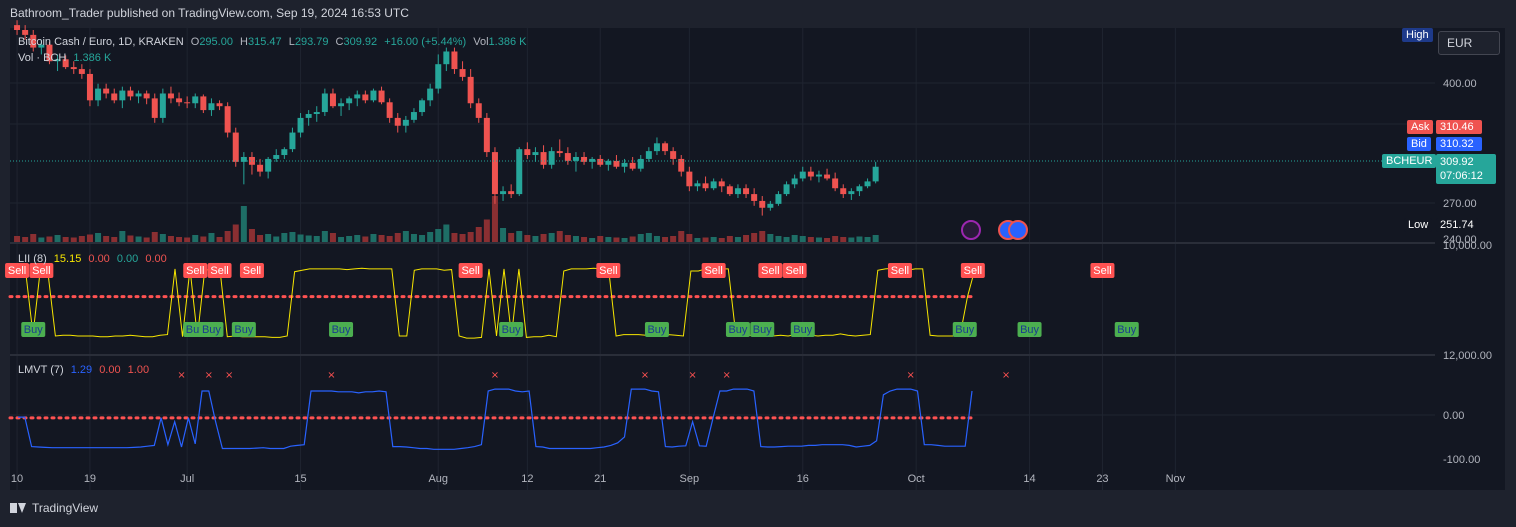 The image size is (1516, 527). Describe the element at coordinates (971, 230) in the screenshot. I see `lightning-icon` at that location.